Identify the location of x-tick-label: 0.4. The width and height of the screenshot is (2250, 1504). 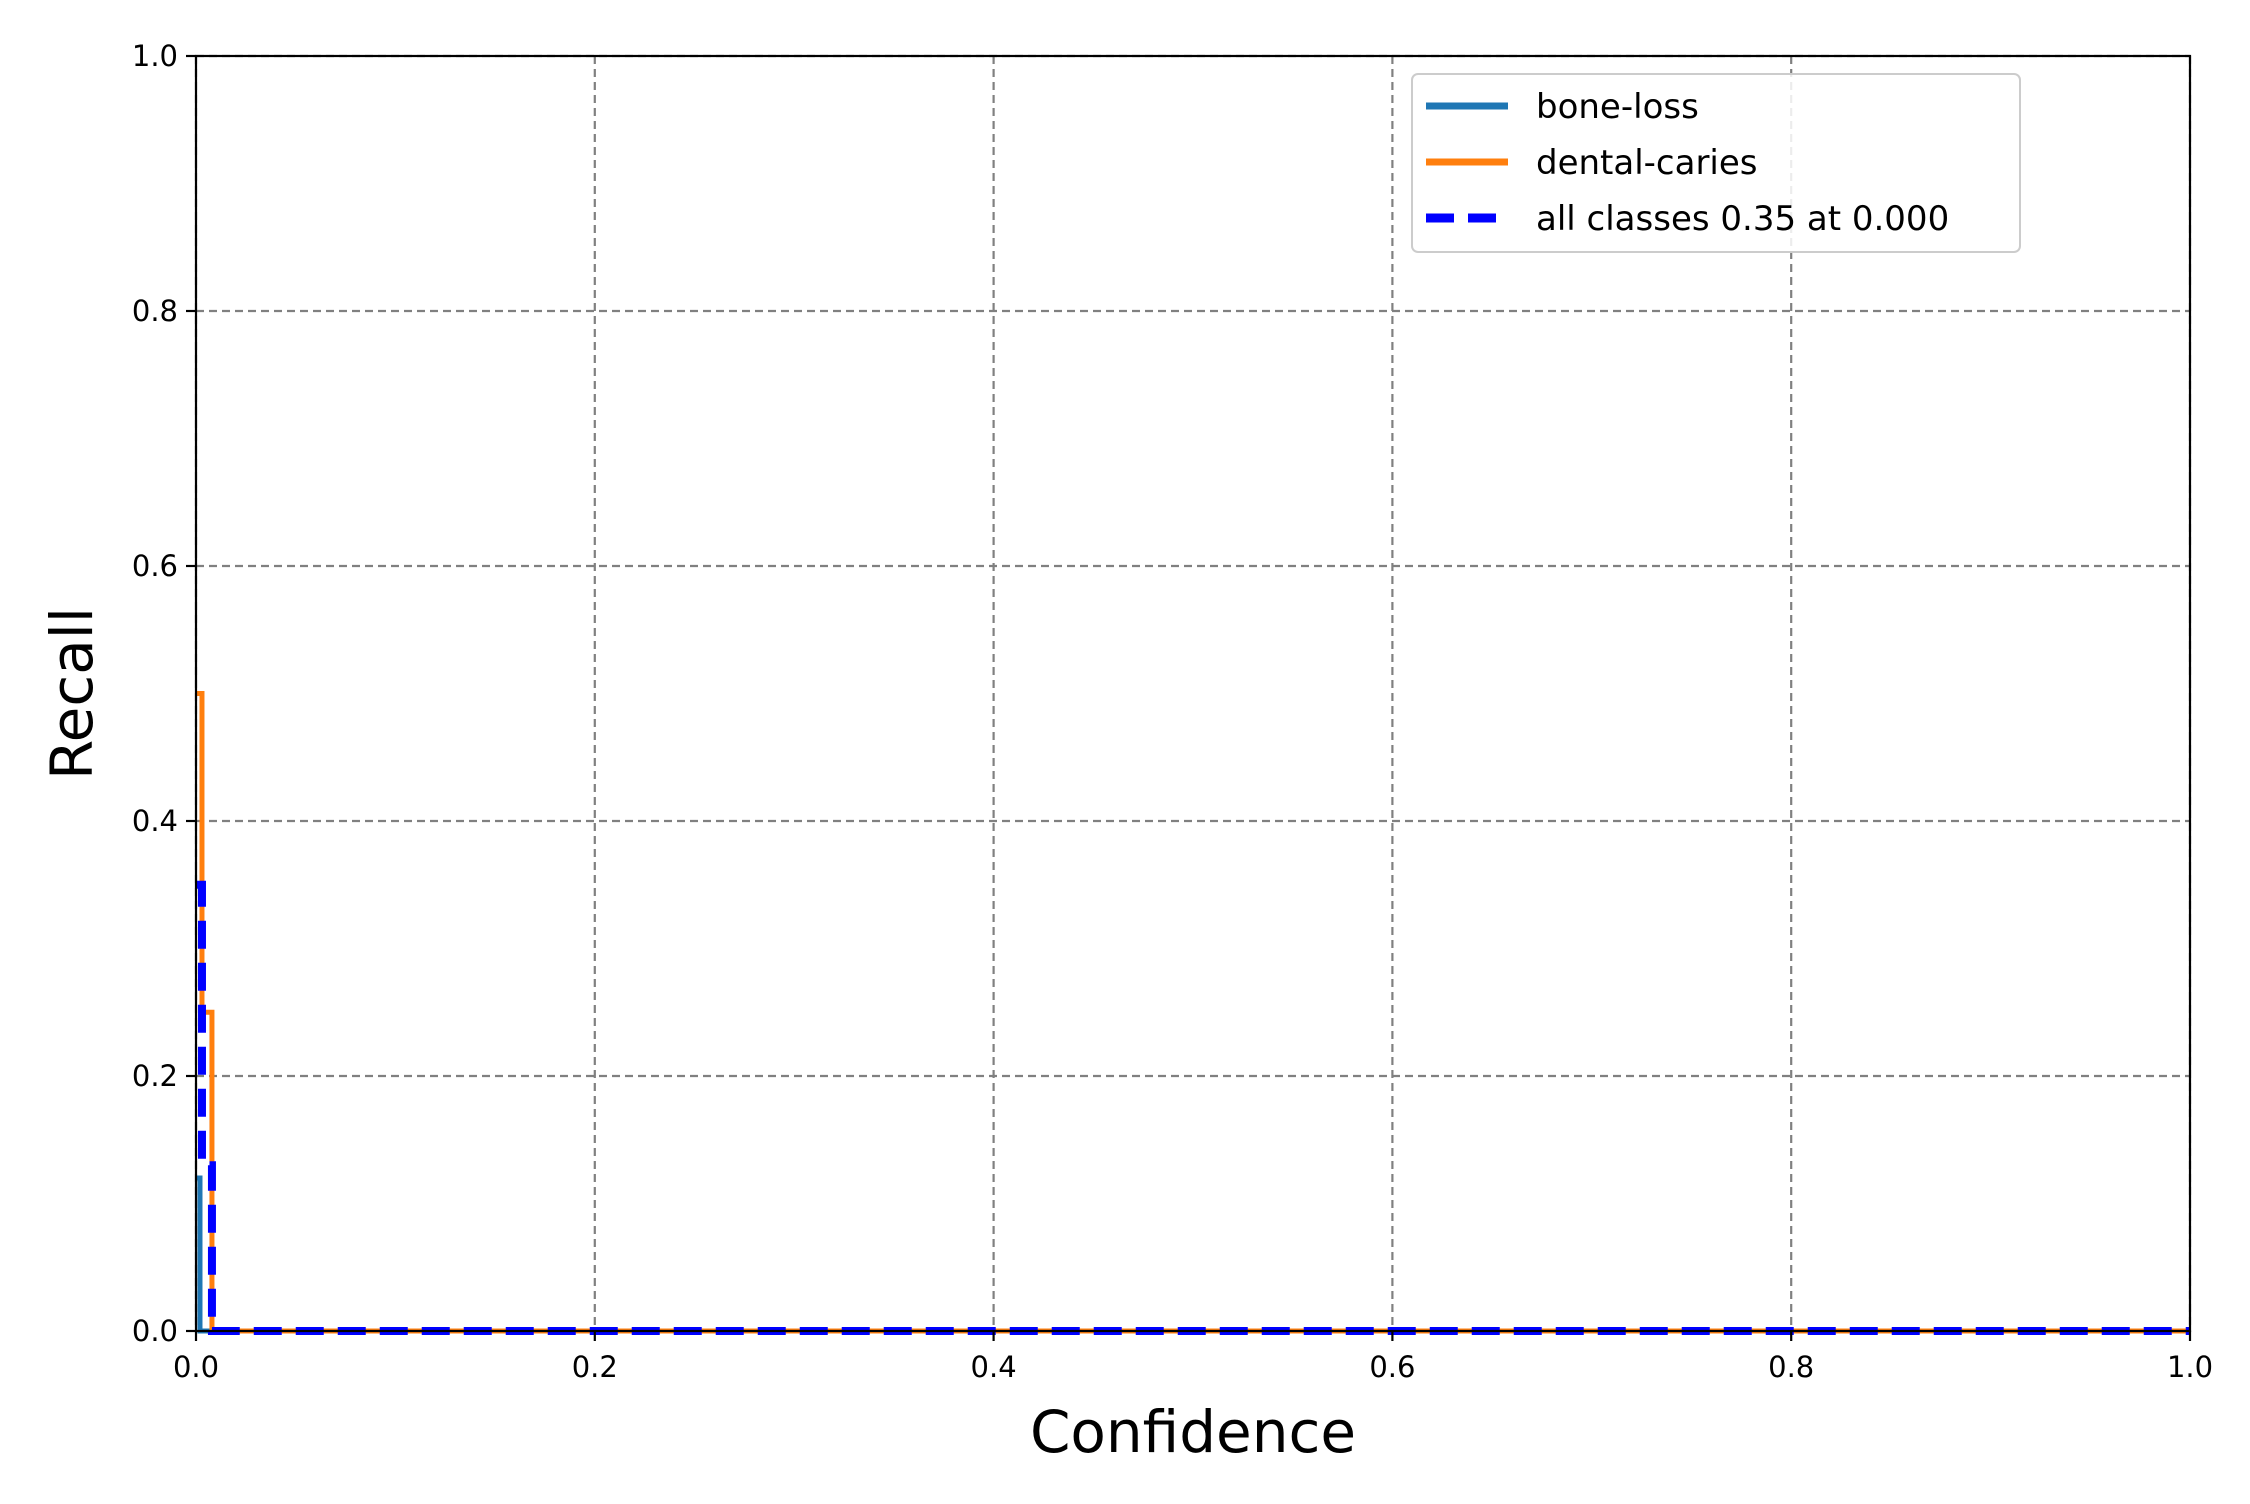
(994, 1367).